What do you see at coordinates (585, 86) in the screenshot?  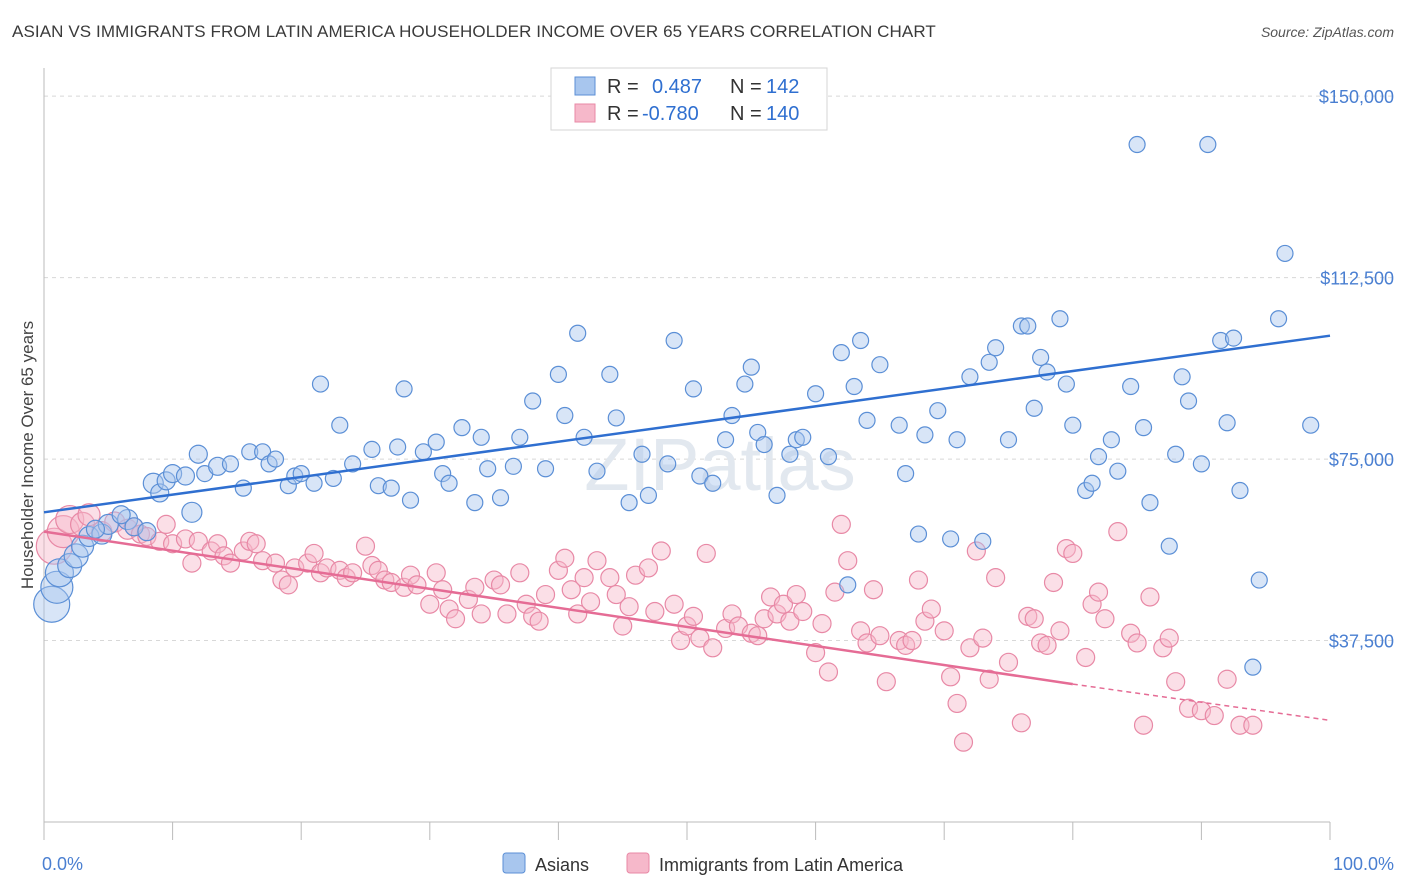 I see `legend-swatch-asian` at bounding box center [585, 86].